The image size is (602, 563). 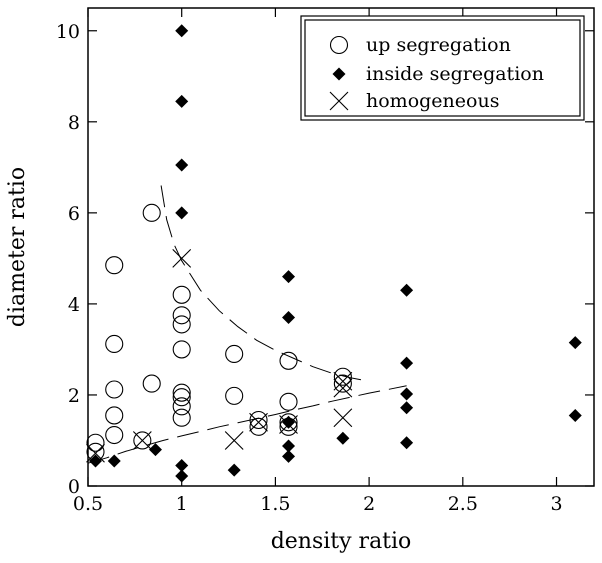 What do you see at coordinates (88, 504) in the screenshot?
I see `x-tick-label: 0.5` at bounding box center [88, 504].